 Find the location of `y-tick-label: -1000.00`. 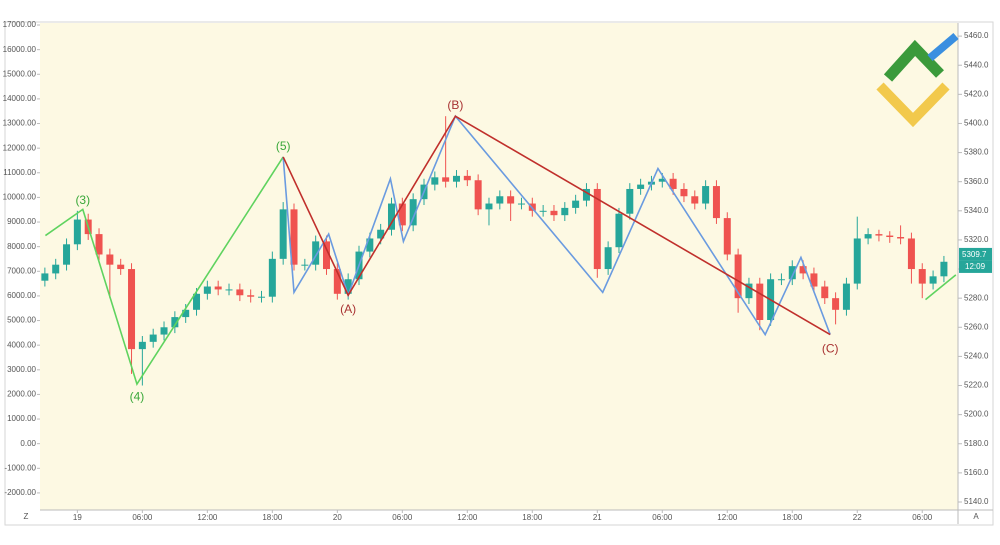

y-tick-label: -1000.00 is located at coordinates (20, 467).